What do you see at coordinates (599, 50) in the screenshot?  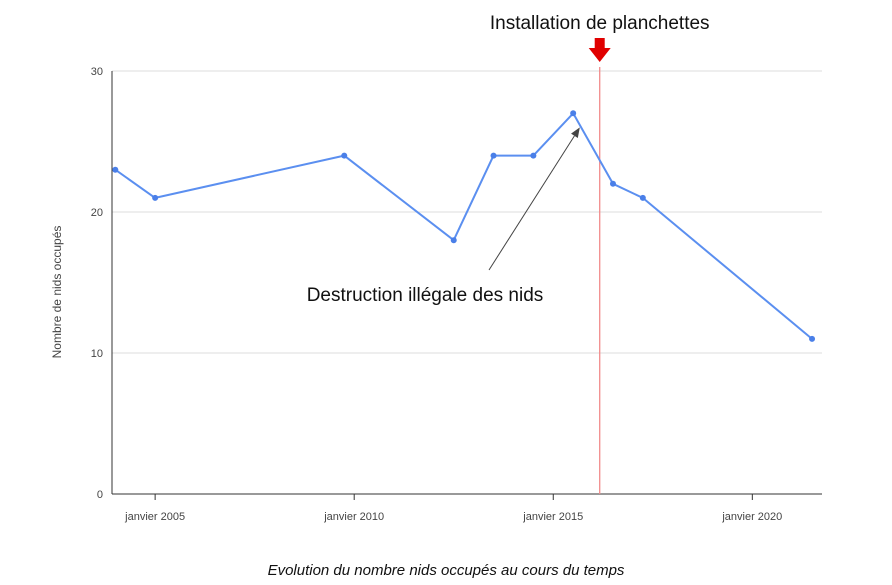 I see `installation-arrow-icon` at bounding box center [599, 50].